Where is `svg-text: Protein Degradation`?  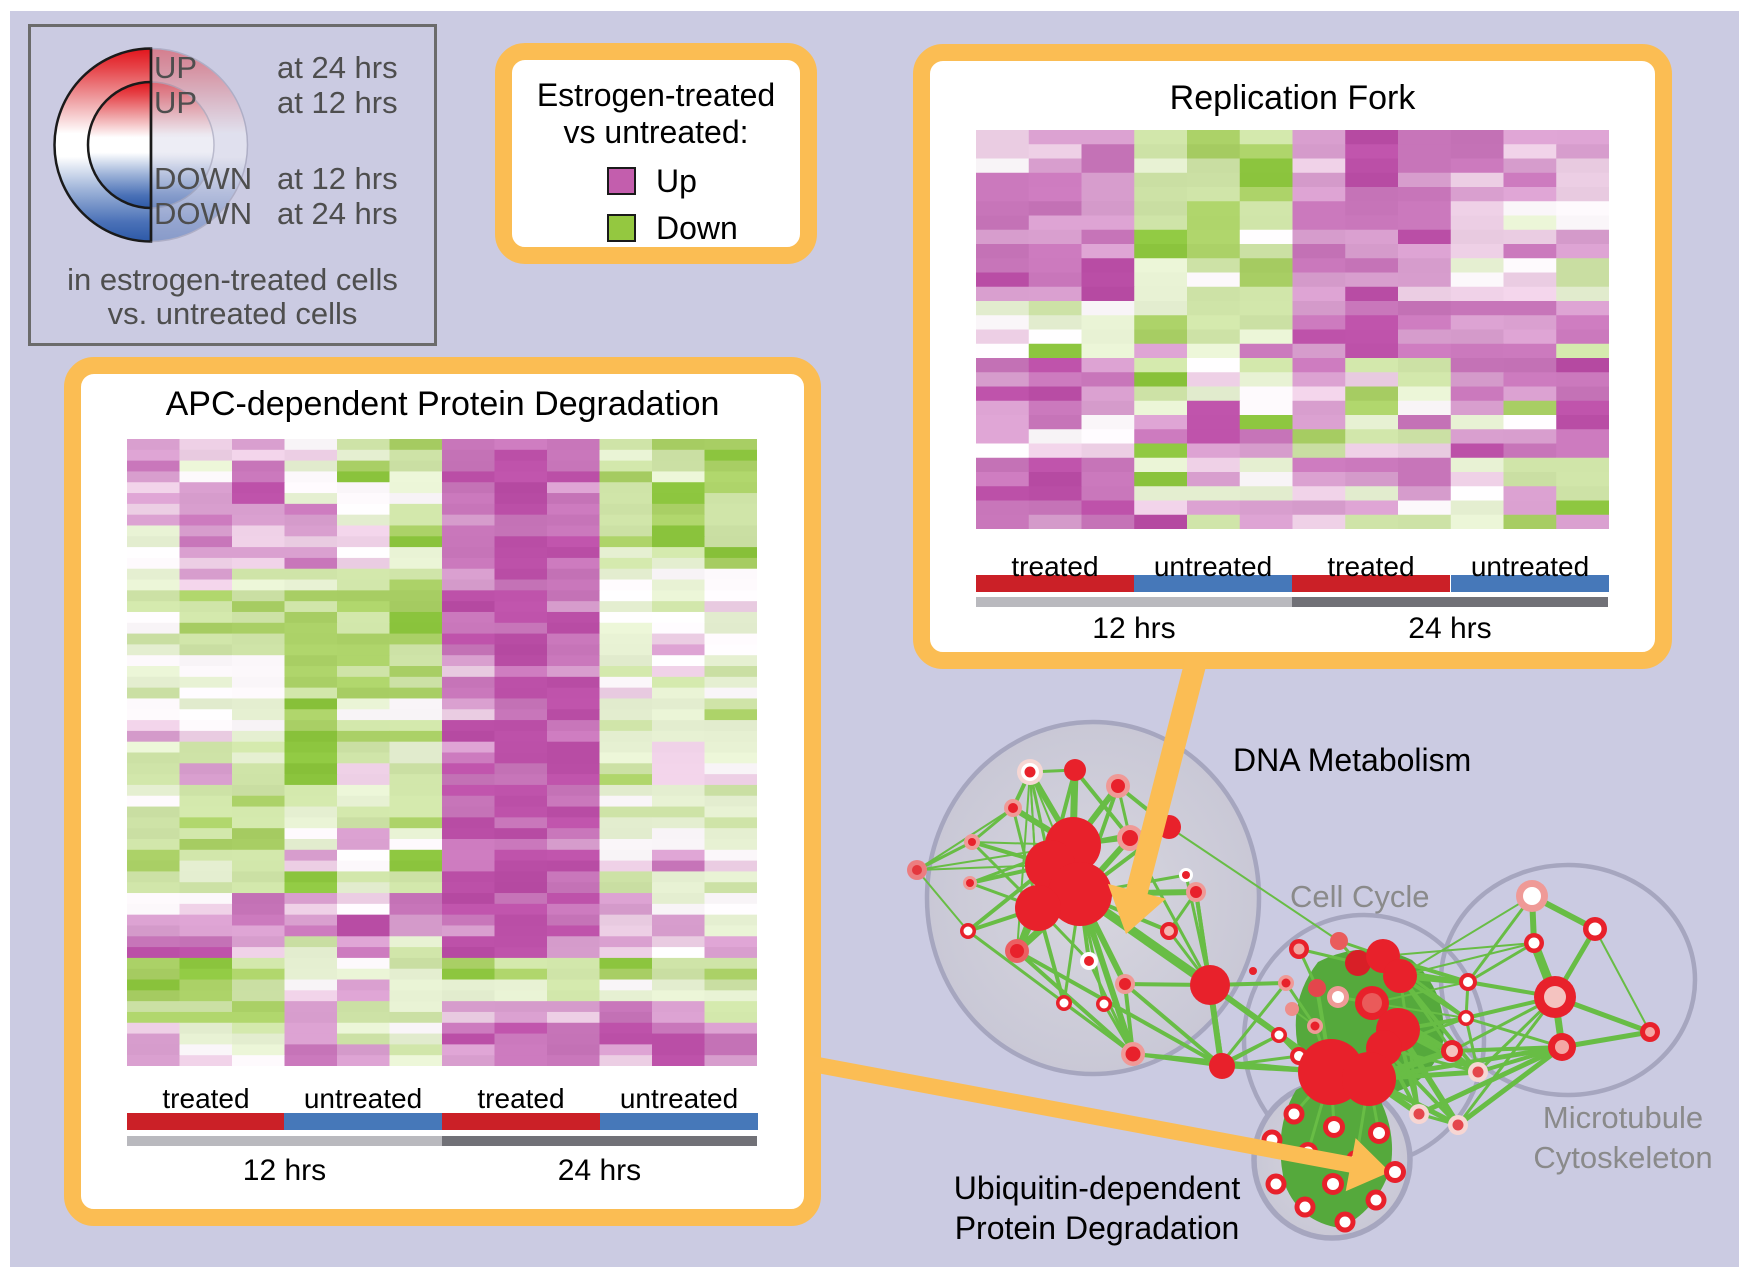
svg-text: Protein Degradation is located at coordinates (1097, 1228).